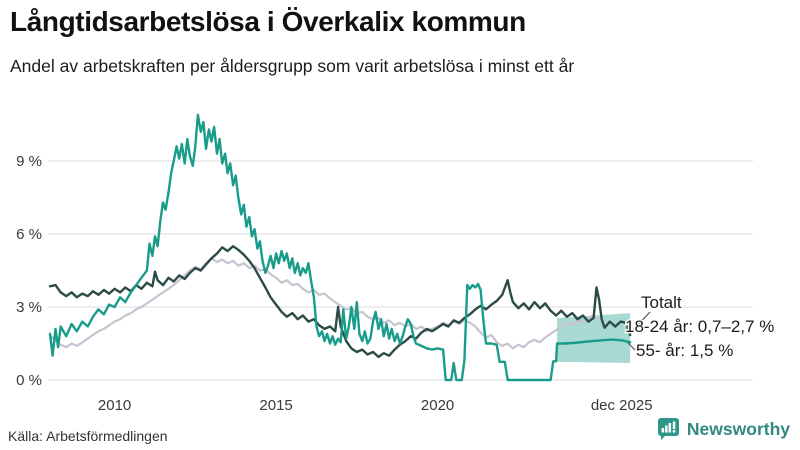 Image resolution: width=800 pixels, height=450 pixels. What do you see at coordinates (661, 302) in the screenshot?
I see `annotation-label: Totalt` at bounding box center [661, 302].